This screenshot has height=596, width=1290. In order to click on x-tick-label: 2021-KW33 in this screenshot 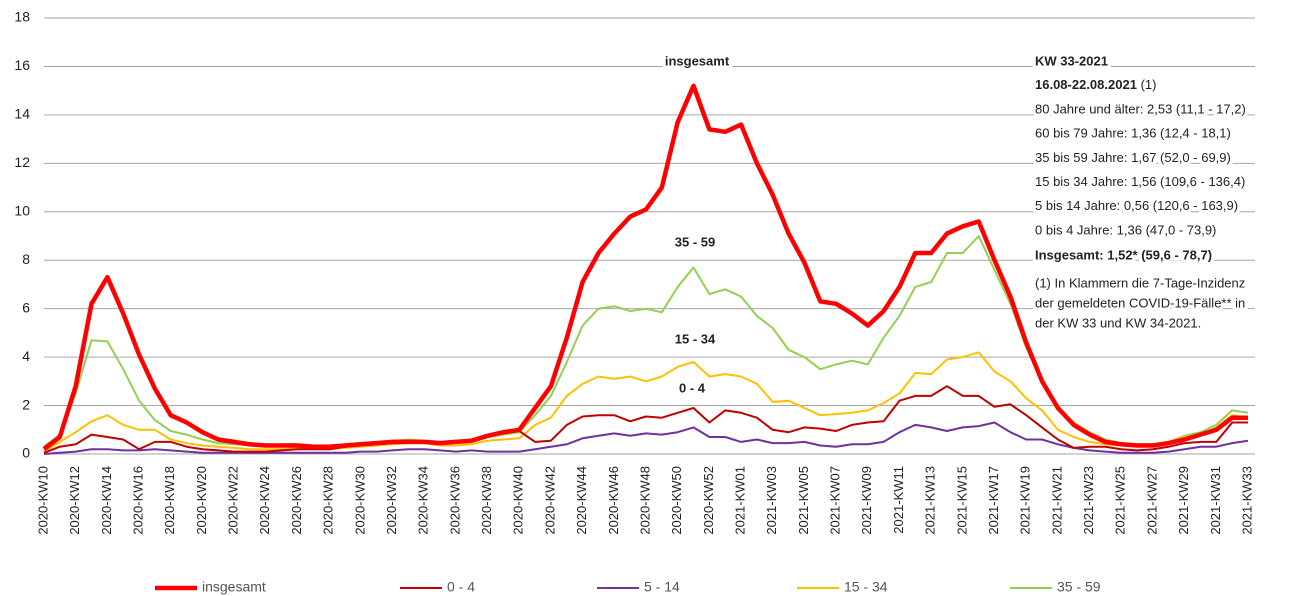, I will do `click(1246, 500)`.